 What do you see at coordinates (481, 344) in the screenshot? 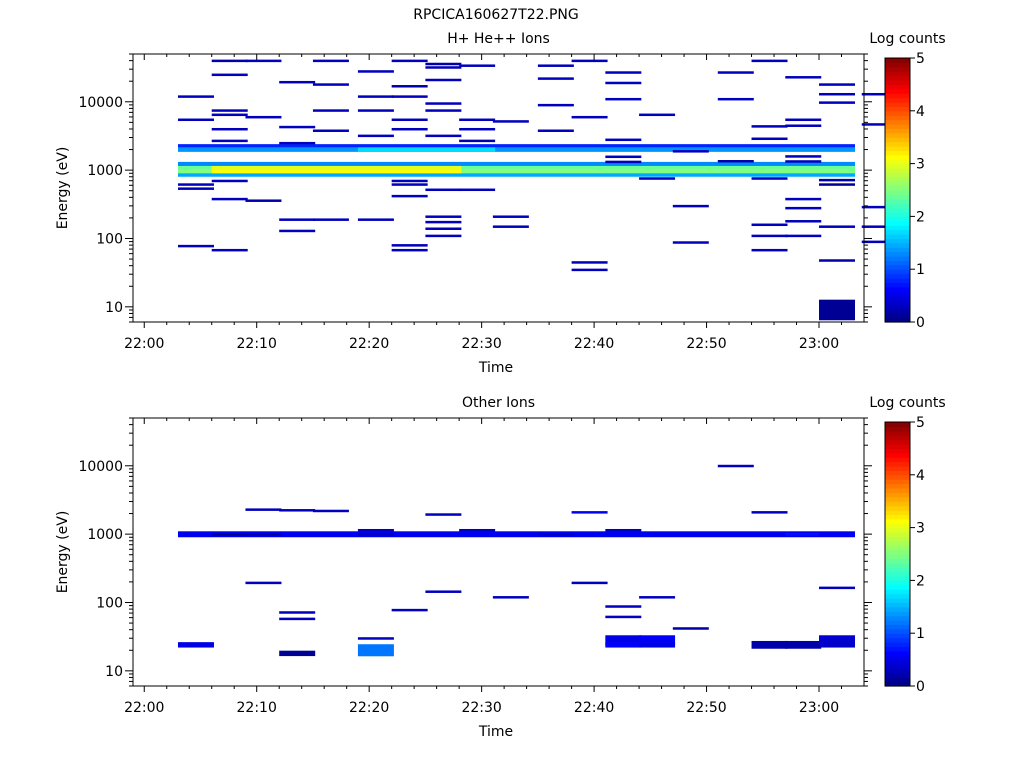
I see `x-tick-label: 22:30` at bounding box center [481, 344].